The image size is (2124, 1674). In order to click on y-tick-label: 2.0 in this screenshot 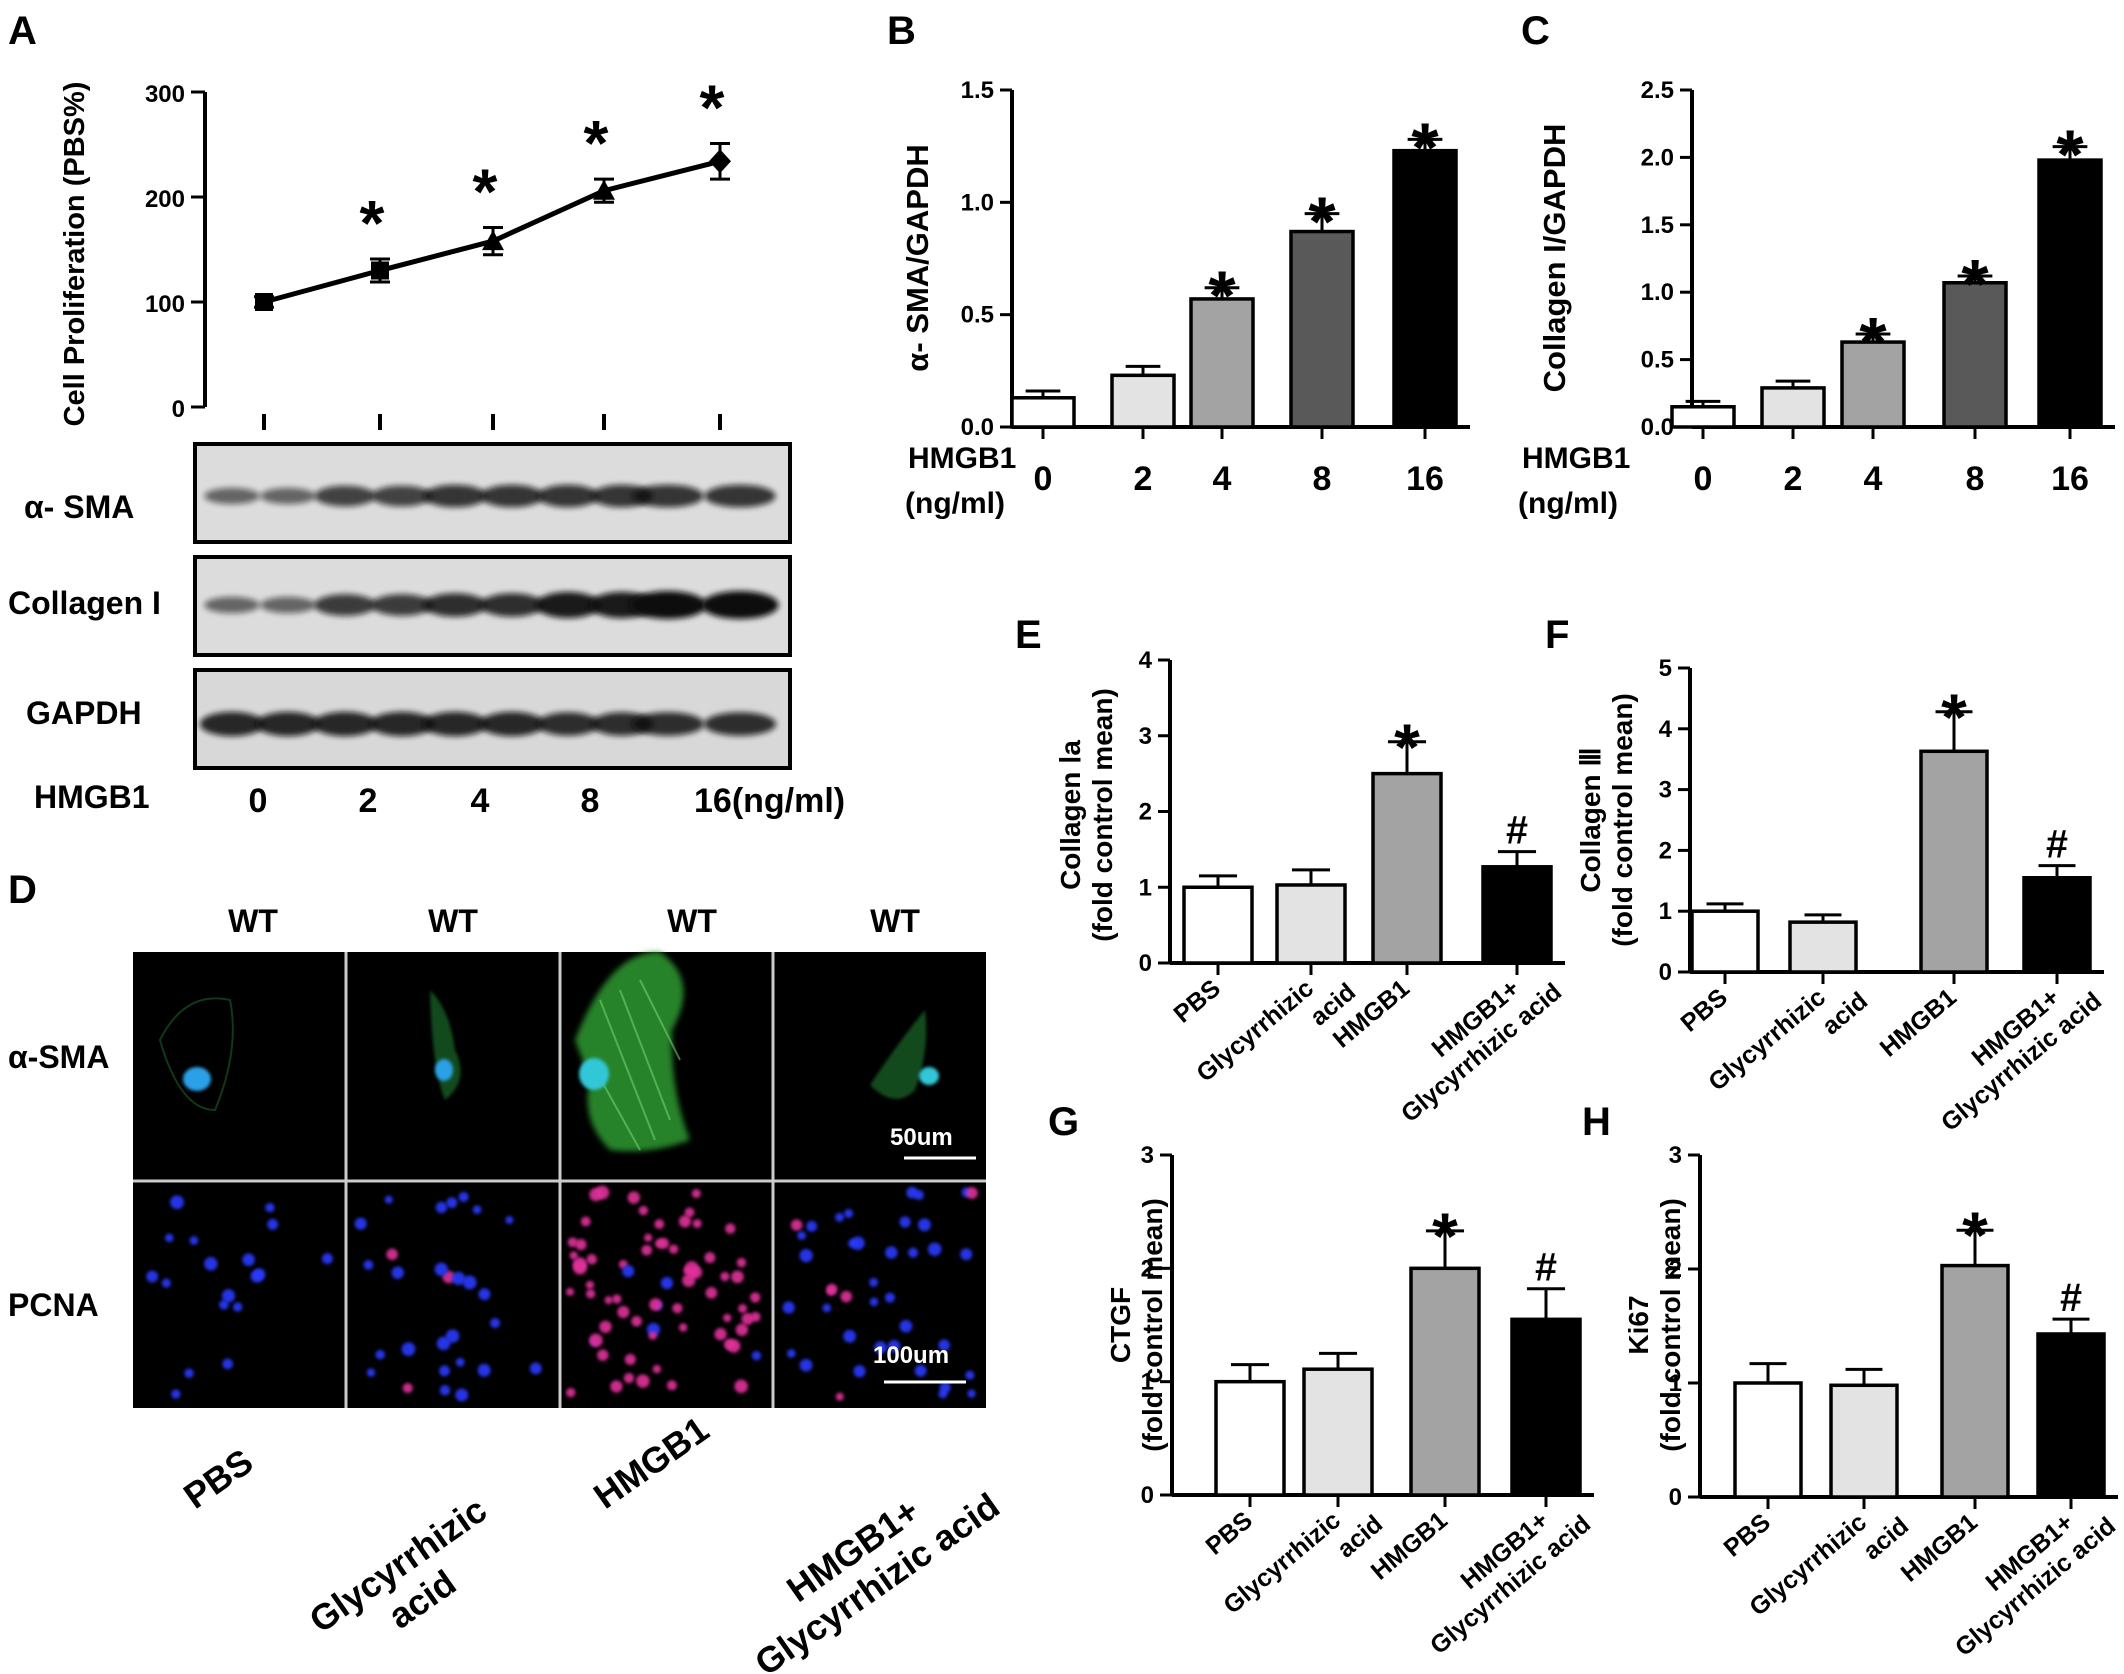, I will do `click(1657, 157)`.